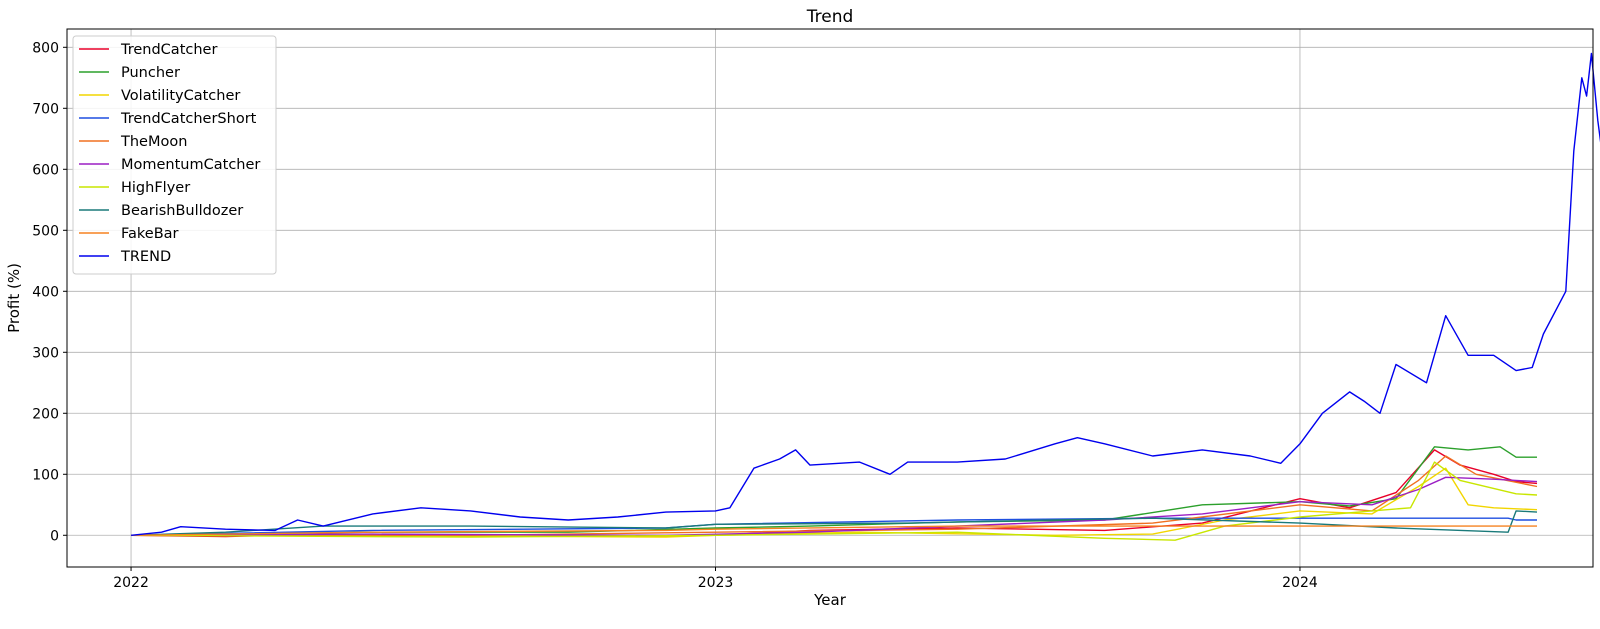 The width and height of the screenshot is (1600, 629). I want to click on legend-entry: MomentumCatcher, so click(190, 165).